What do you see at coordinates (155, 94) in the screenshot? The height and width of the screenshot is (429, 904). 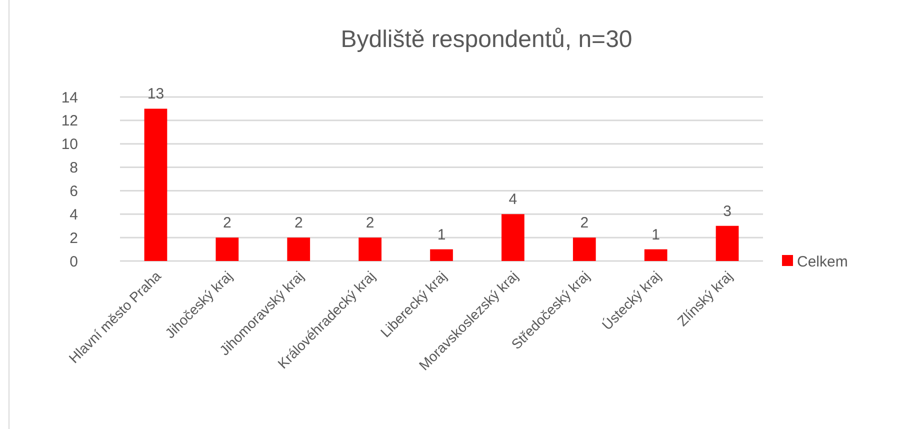 I see `data-label: 13` at bounding box center [155, 94].